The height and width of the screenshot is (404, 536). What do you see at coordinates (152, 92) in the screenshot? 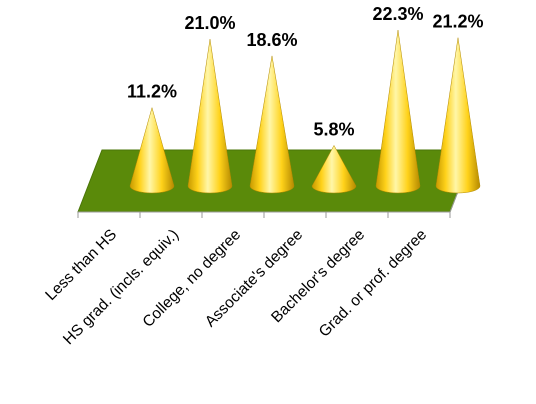
I see `data-label: 11.2%` at bounding box center [152, 92].